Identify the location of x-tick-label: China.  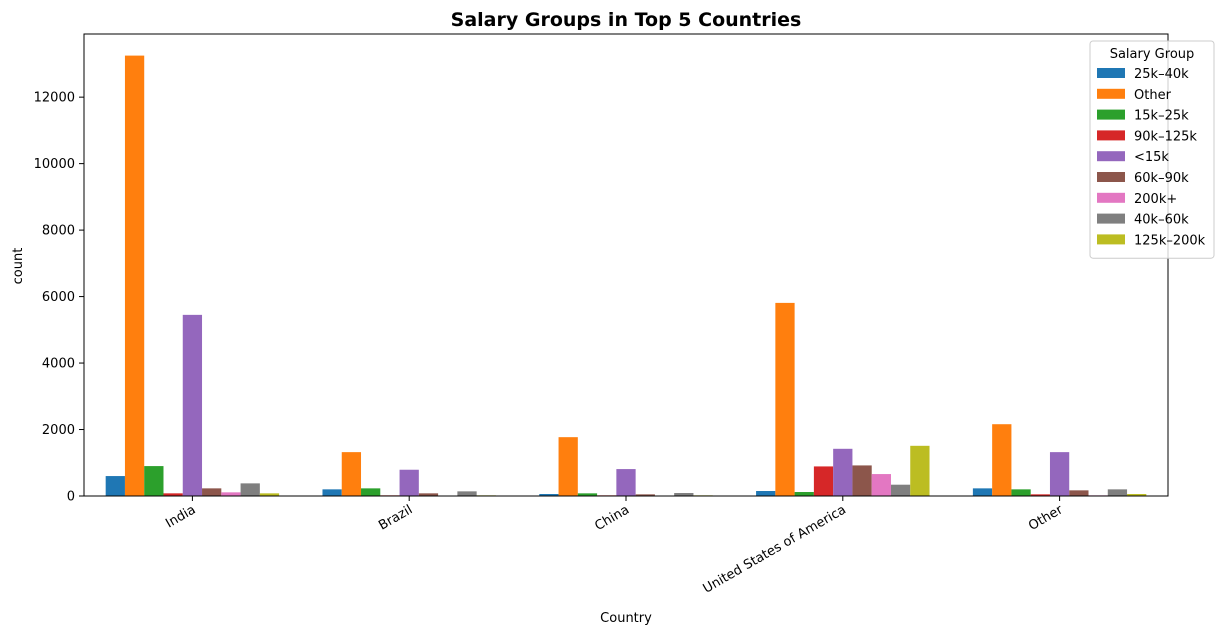
(612, 518).